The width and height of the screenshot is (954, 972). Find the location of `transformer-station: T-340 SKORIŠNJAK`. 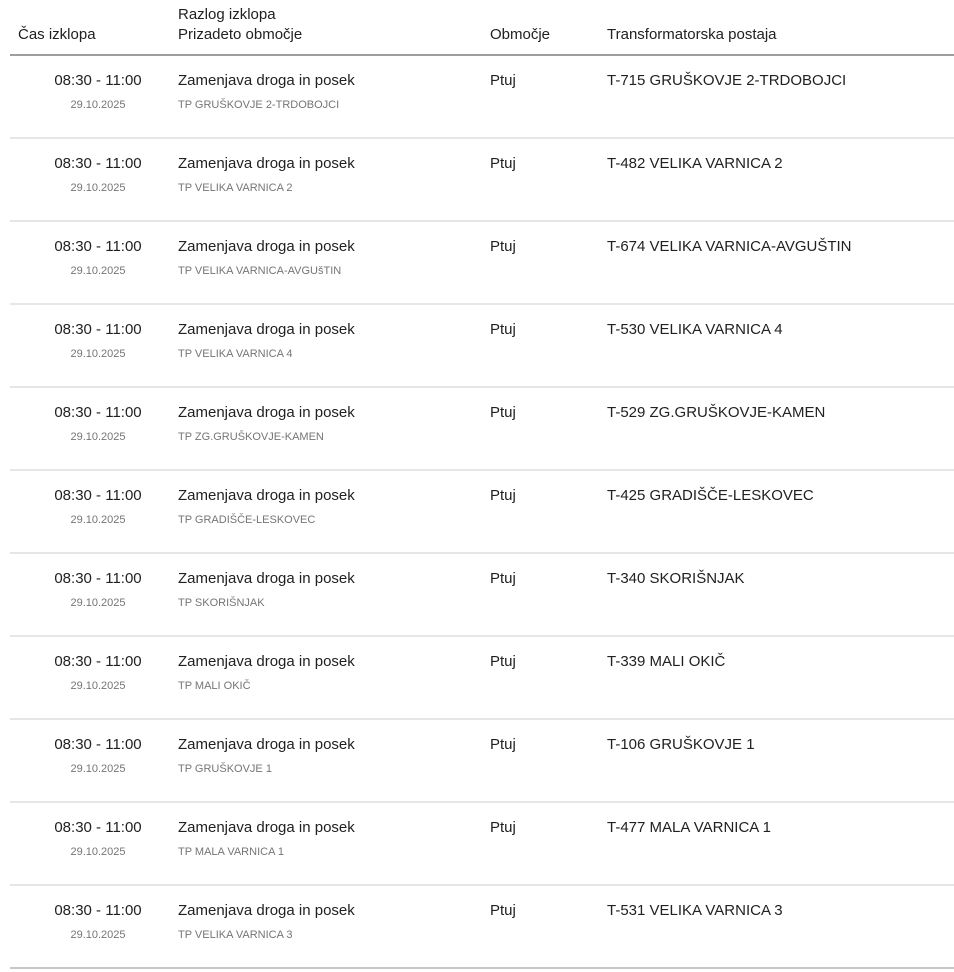

transformer-station: T-340 SKORIŠNJAK is located at coordinates (676, 578).